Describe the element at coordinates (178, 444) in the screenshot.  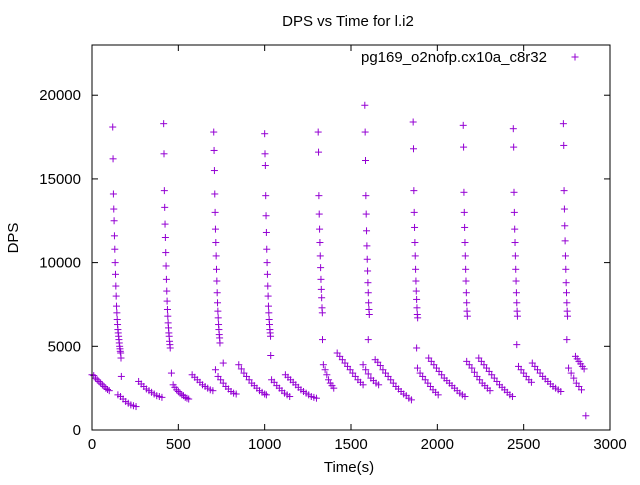
I see `x-tick-label: 500` at that location.